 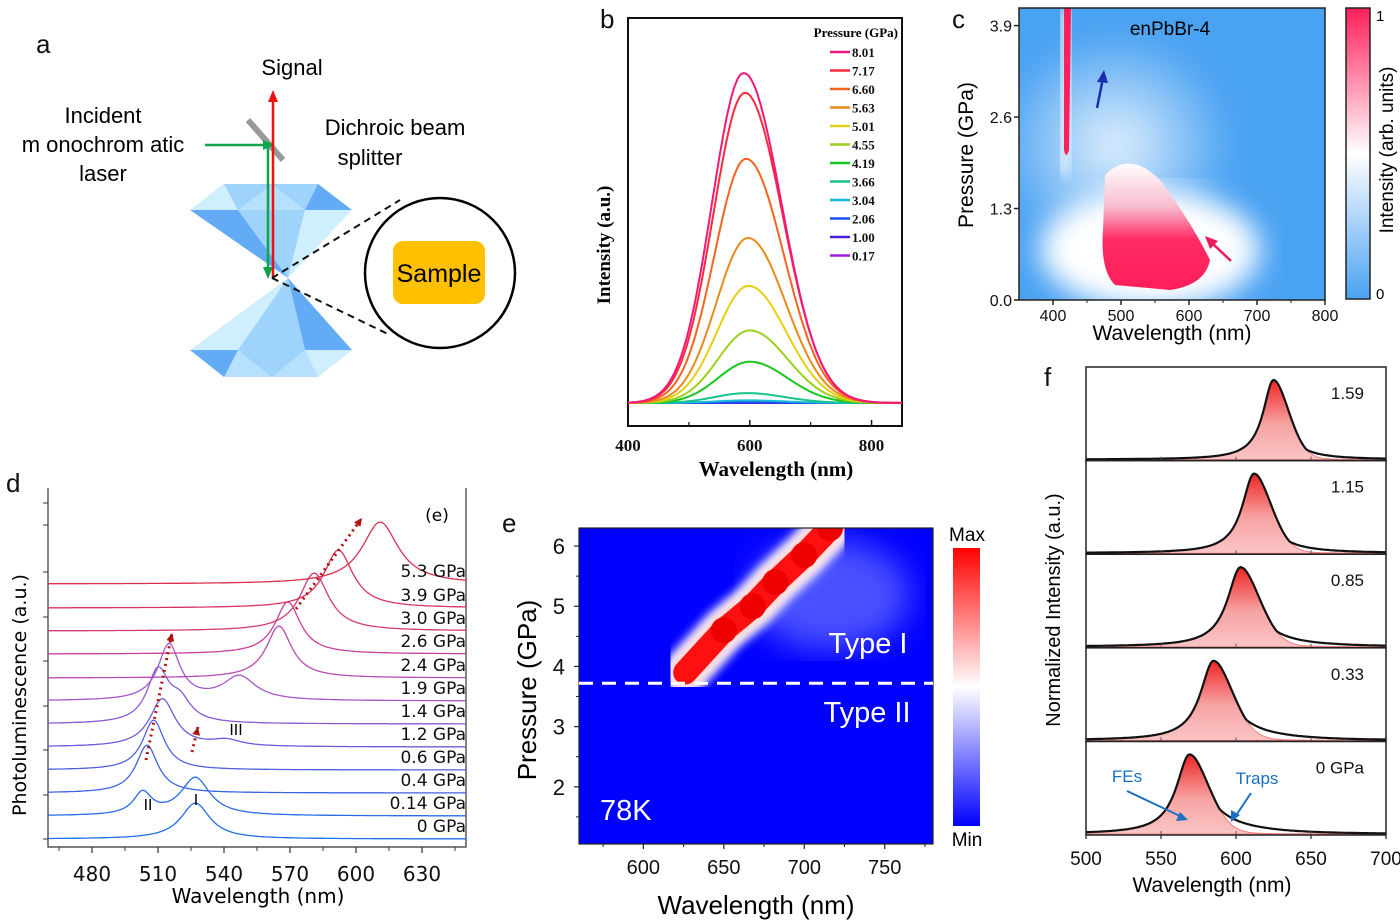 What do you see at coordinates (604, 245) in the screenshot?
I see `b-ylabel: Intensity (a.u.)` at bounding box center [604, 245].